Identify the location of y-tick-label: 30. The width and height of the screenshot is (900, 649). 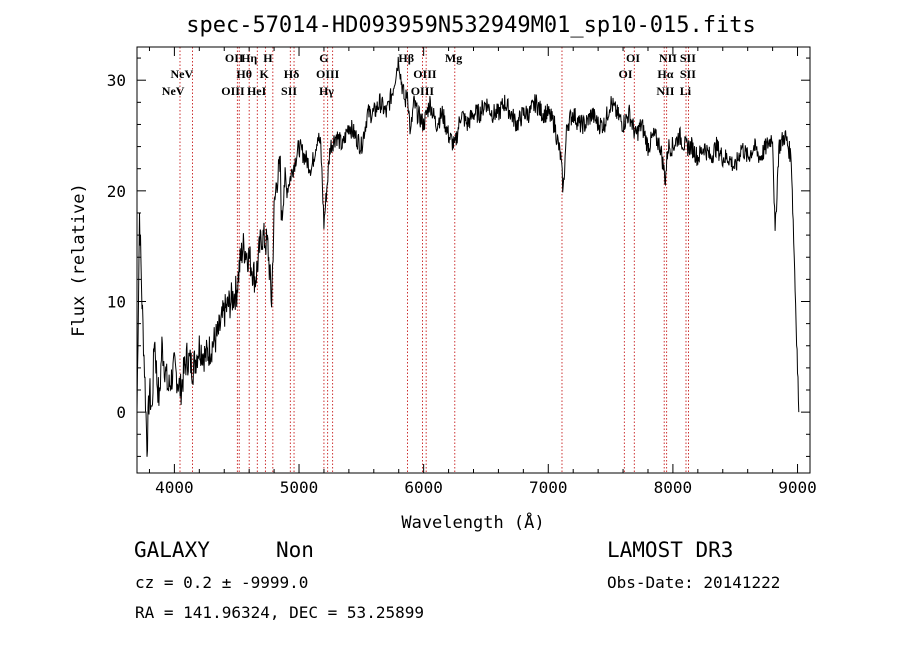
(116, 80).